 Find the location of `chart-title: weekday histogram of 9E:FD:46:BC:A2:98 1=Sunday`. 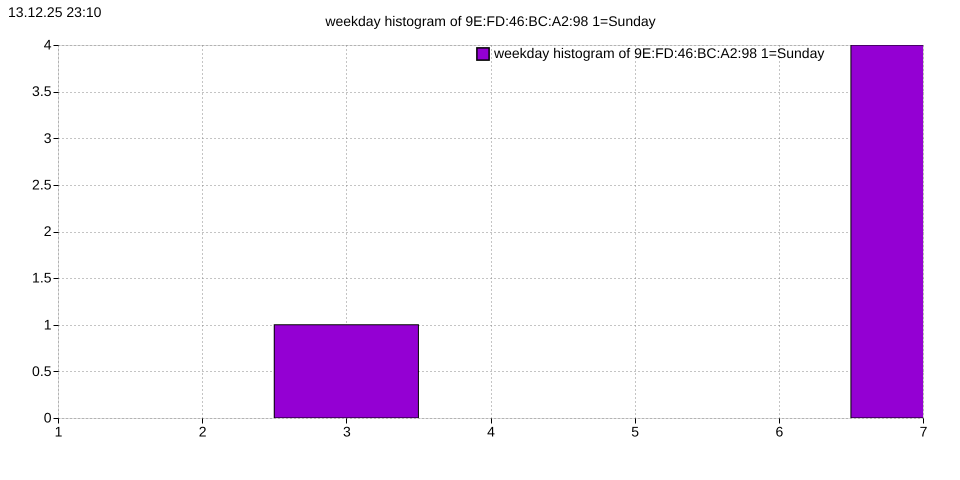

chart-title: weekday histogram of 9E:FD:46:BC:A2:98 1=Sunday is located at coordinates (490, 21).